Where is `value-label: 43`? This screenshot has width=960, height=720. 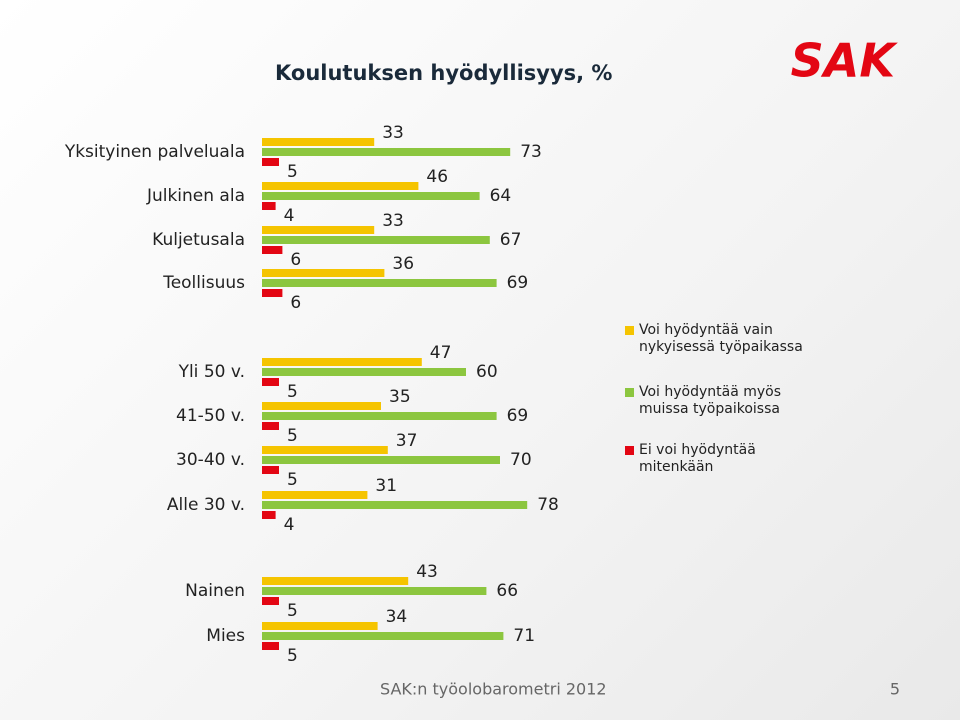
value-label: 43 is located at coordinates (427, 572).